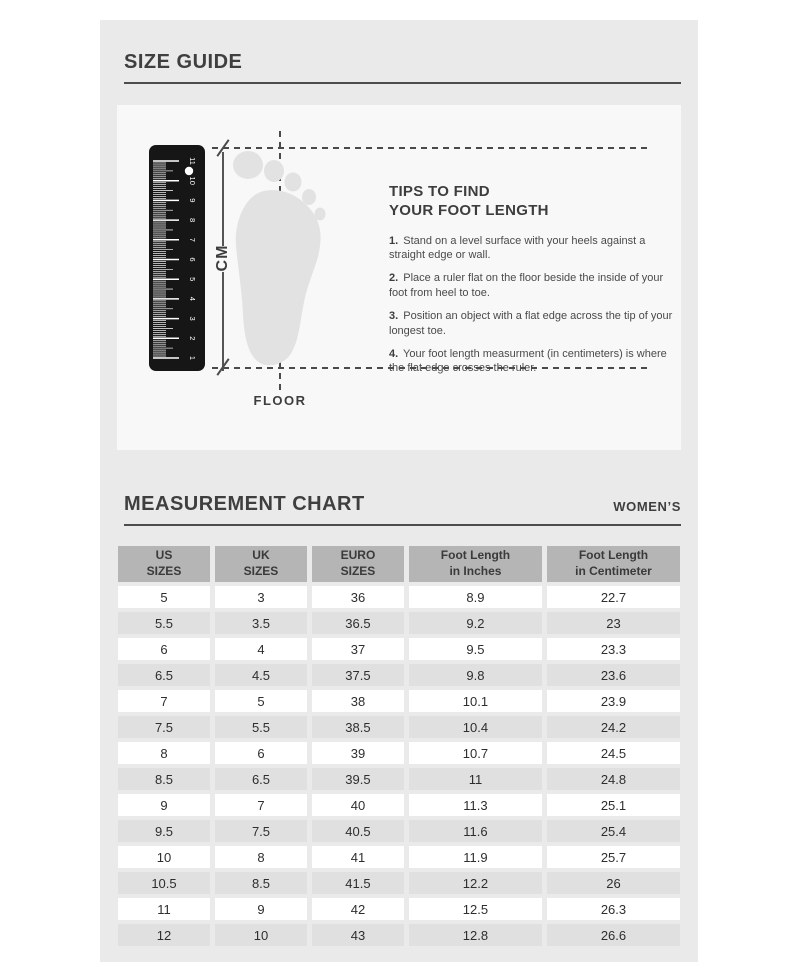  What do you see at coordinates (475, 805) in the screenshot?
I see `table-cell: 11.3` at bounding box center [475, 805].